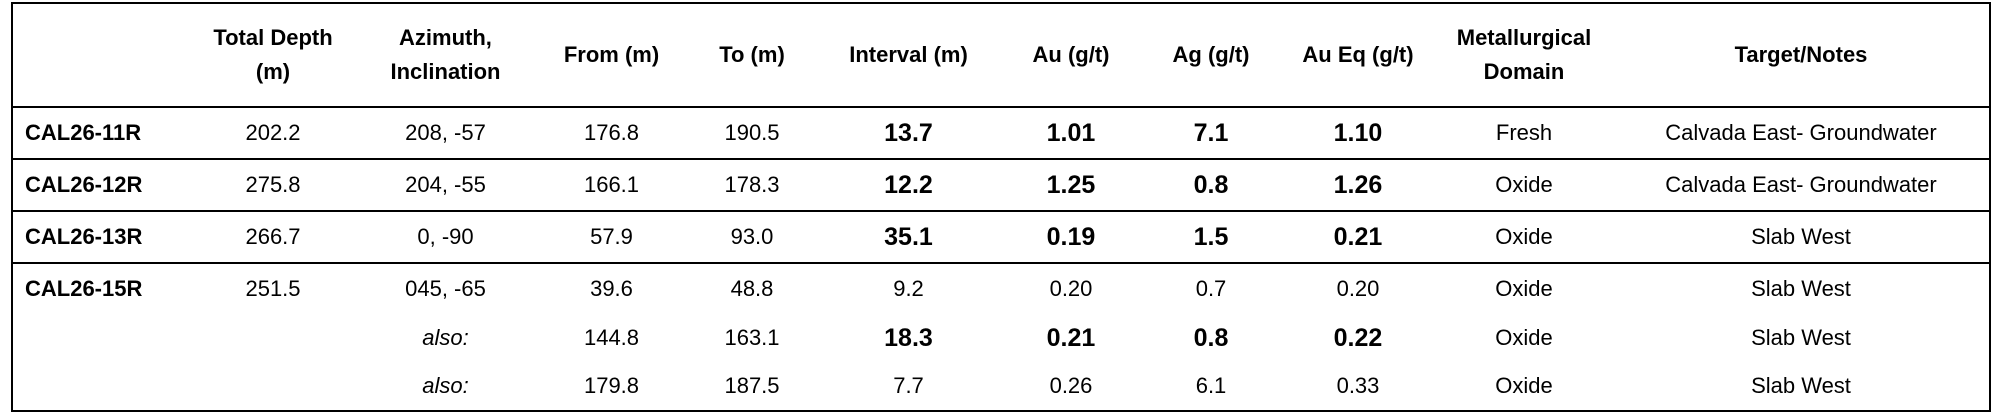  Describe the element at coordinates (1358, 132) in the screenshot. I see `cell-aueq: 1.10` at that location.